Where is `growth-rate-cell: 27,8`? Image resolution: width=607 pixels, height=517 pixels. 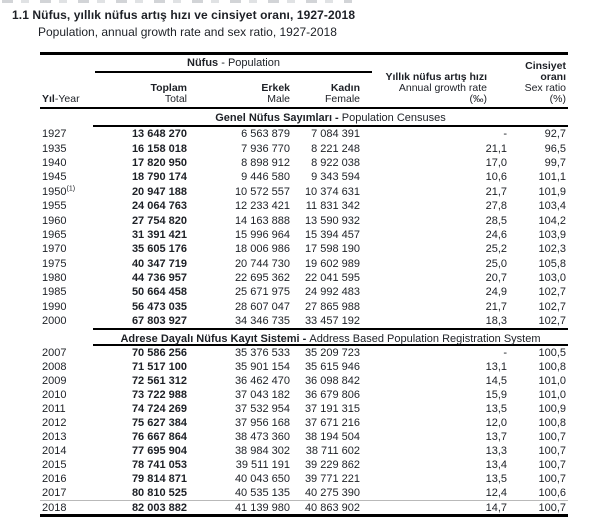
growth-rate-cell: 27,8 is located at coordinates (496, 206).